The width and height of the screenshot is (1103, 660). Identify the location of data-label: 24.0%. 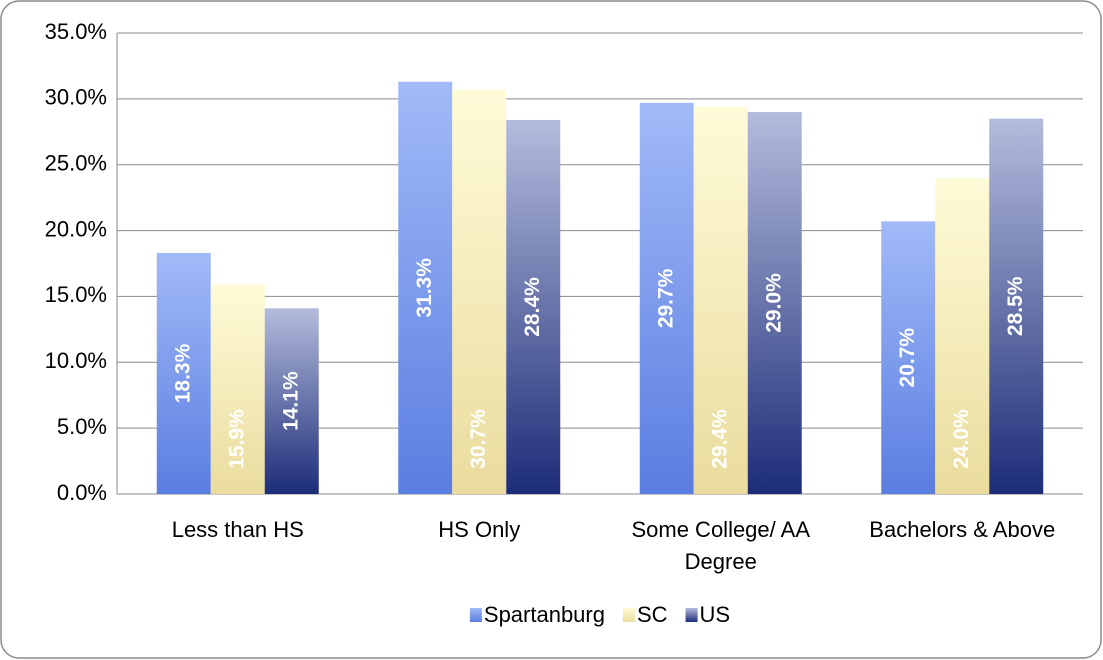
(961, 439).